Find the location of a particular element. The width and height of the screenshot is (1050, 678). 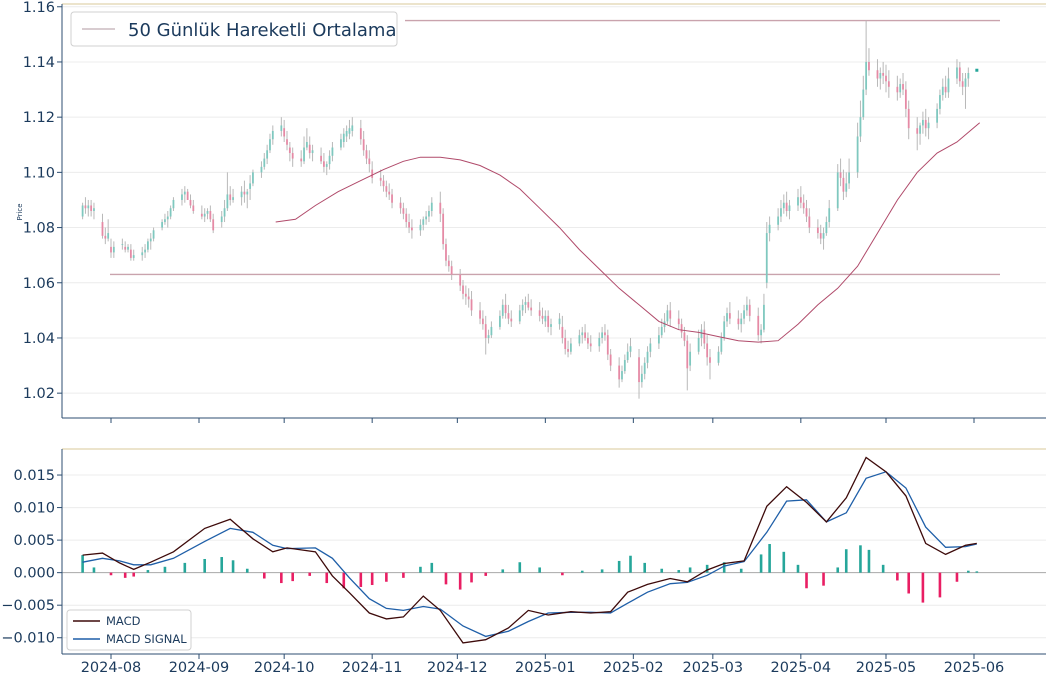

x-tick-label: 2025-05 is located at coordinates (886, 668).